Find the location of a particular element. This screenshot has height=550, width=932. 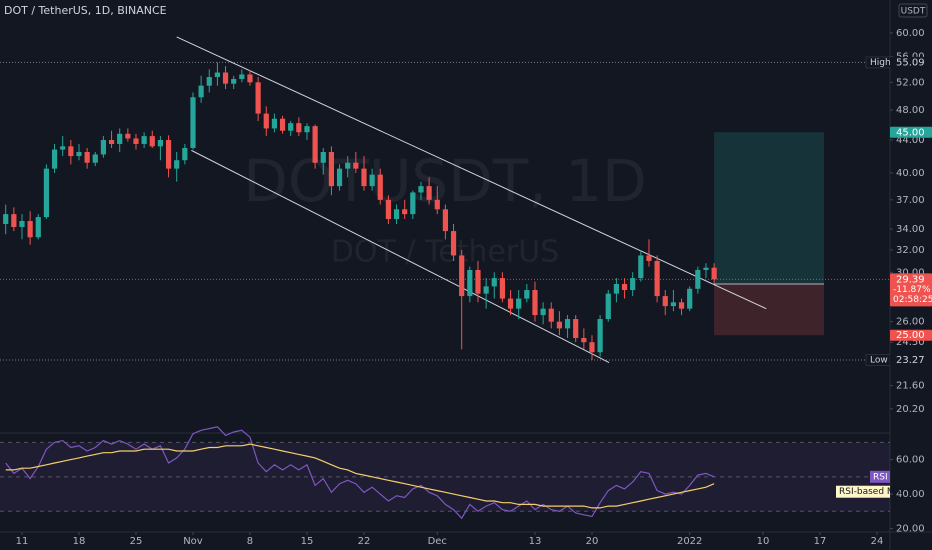

y-tick-label: 24.50 is located at coordinates (910, 342).